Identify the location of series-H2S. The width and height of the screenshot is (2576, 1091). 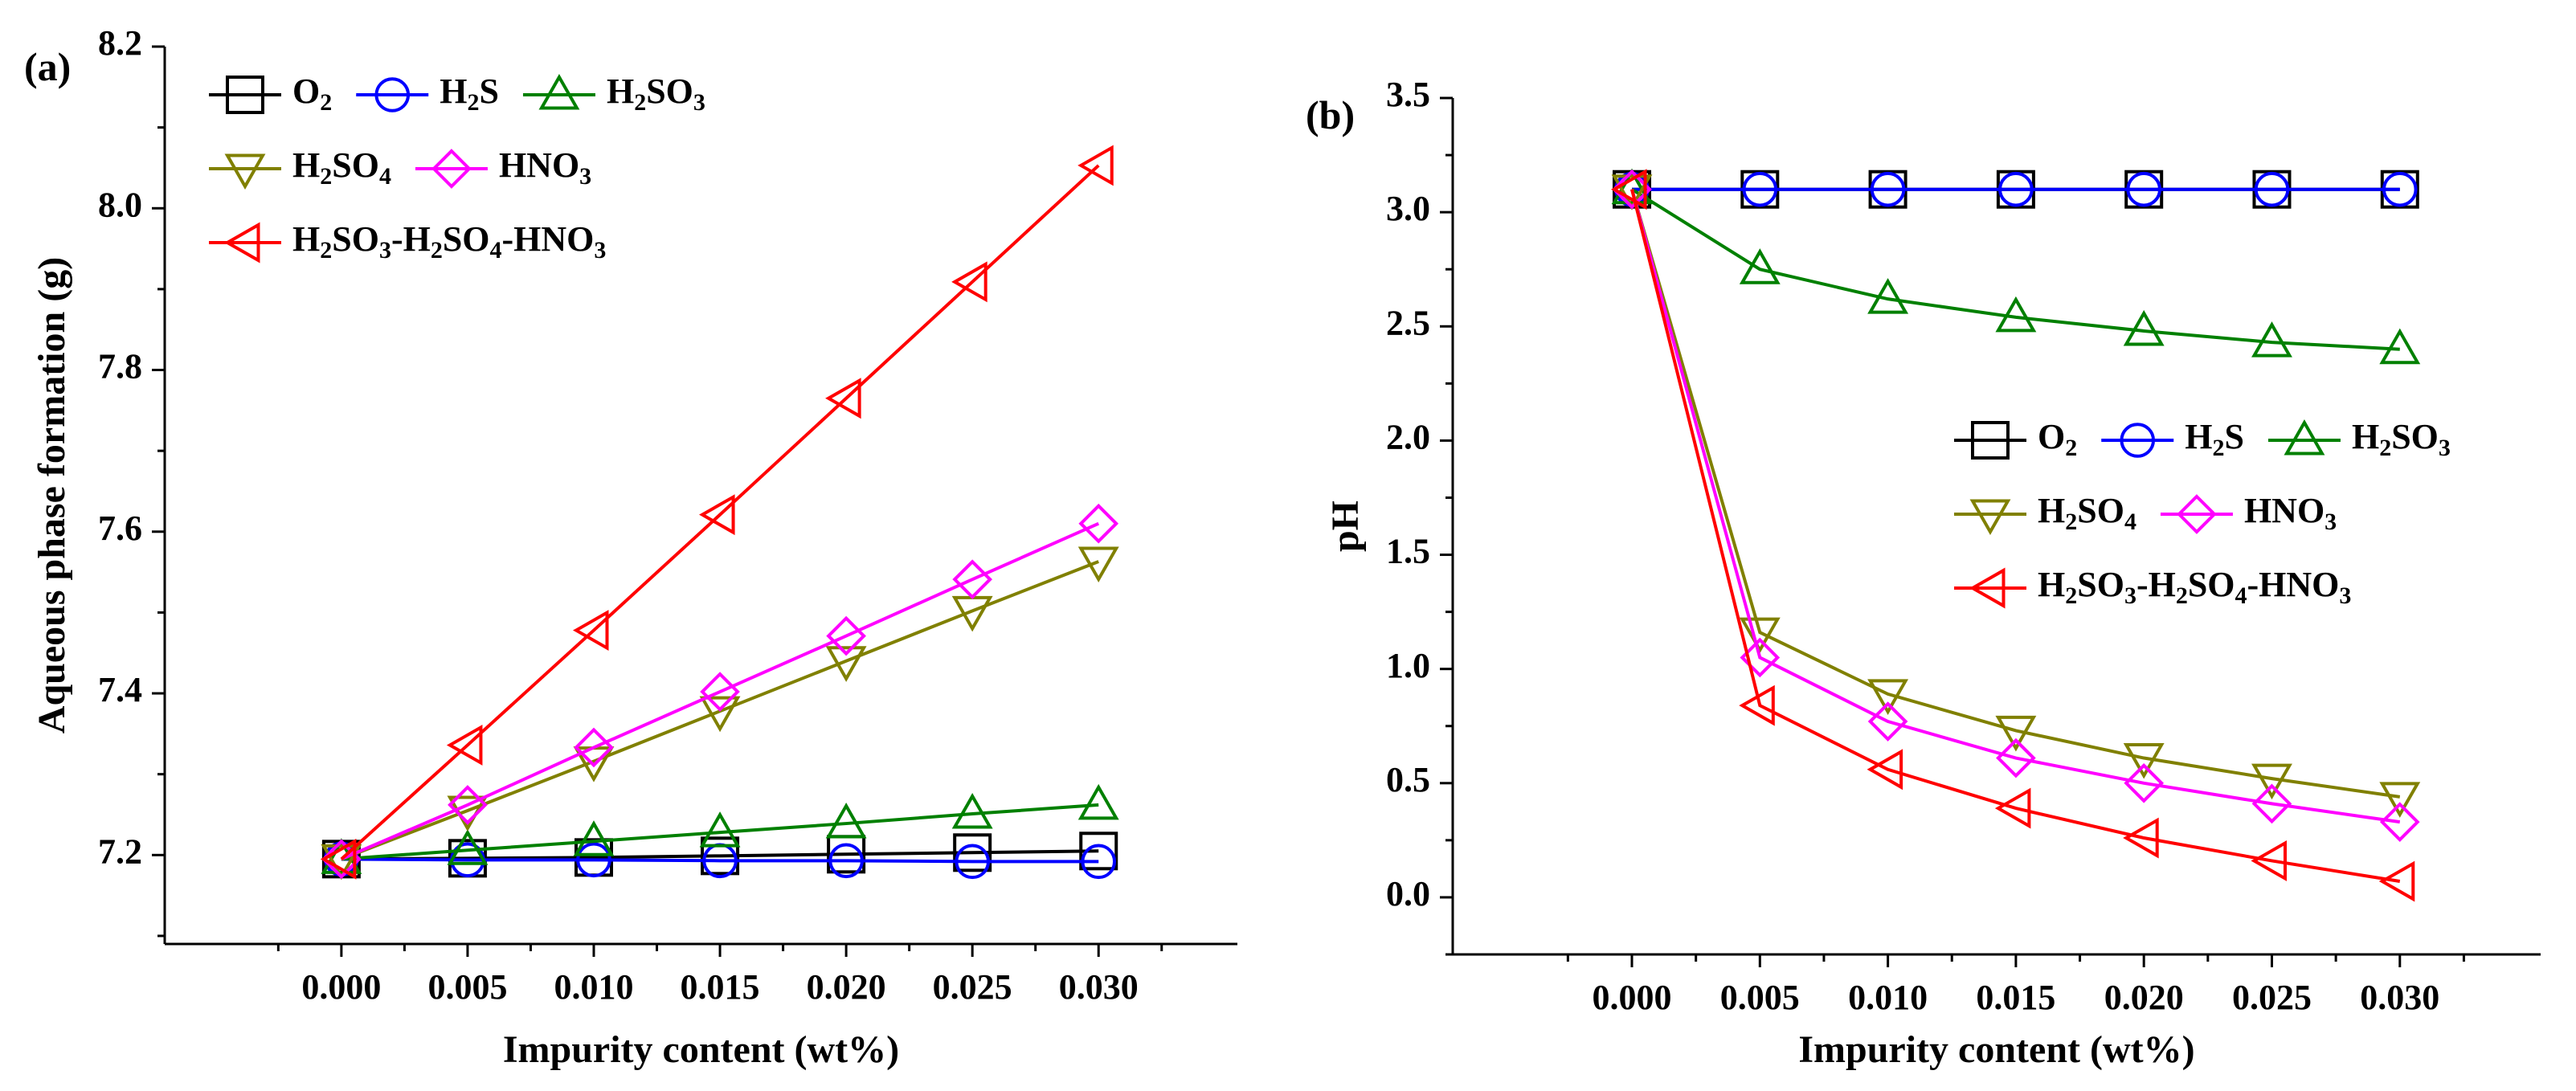
(2016, 189).